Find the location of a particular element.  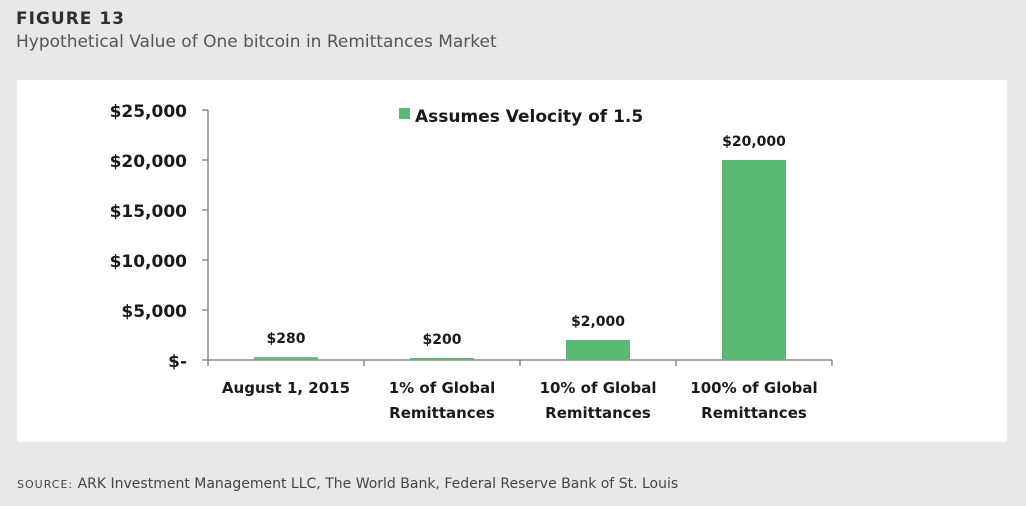

y-tick-label: $25,000 is located at coordinates (149, 112).